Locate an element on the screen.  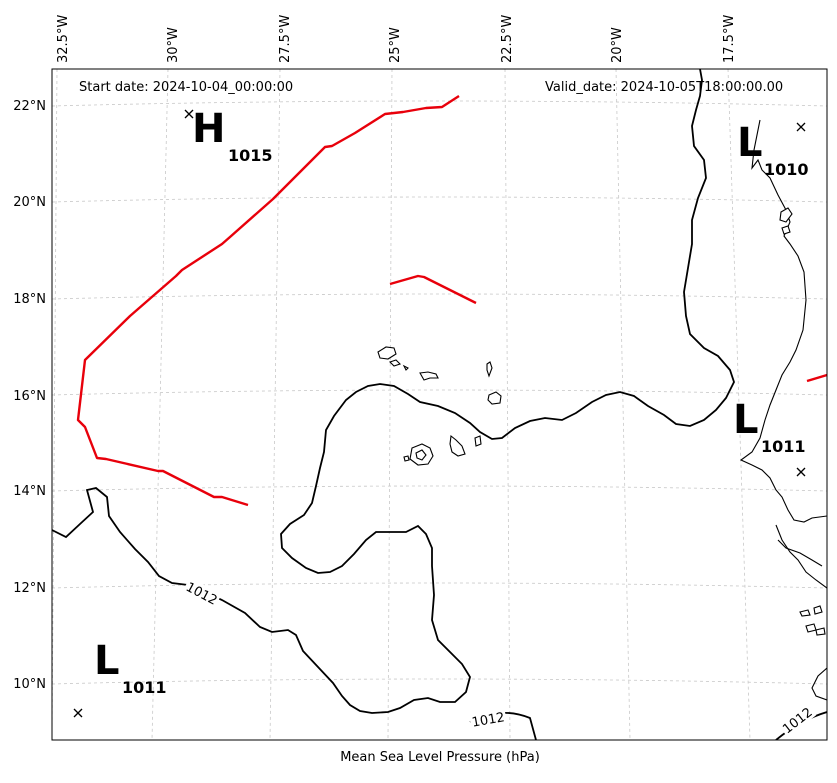
cape-verde-islands is located at coordinates (439, 406).